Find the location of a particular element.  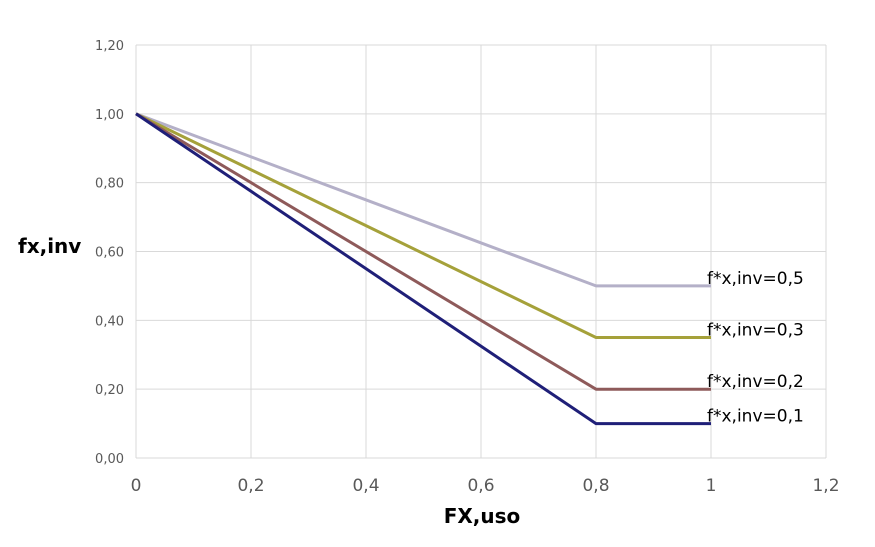

x-tick-label: 1 is located at coordinates (711, 486).